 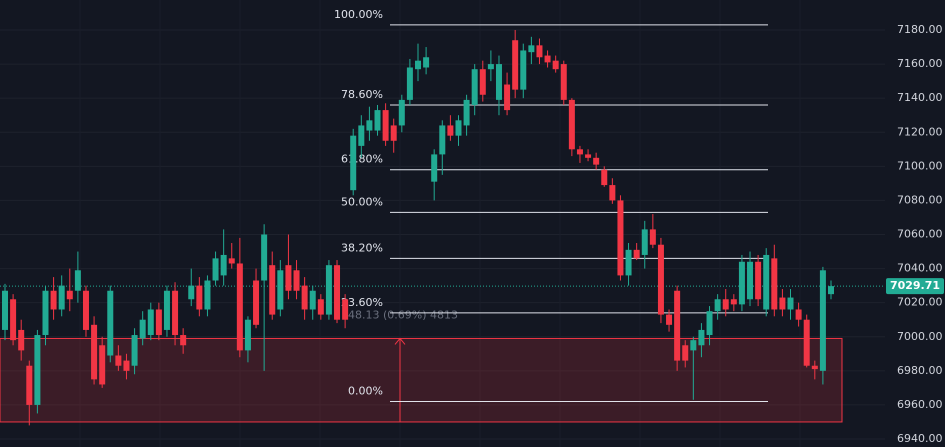 I want to click on fib-label: 78.60%, so click(x=362, y=94).